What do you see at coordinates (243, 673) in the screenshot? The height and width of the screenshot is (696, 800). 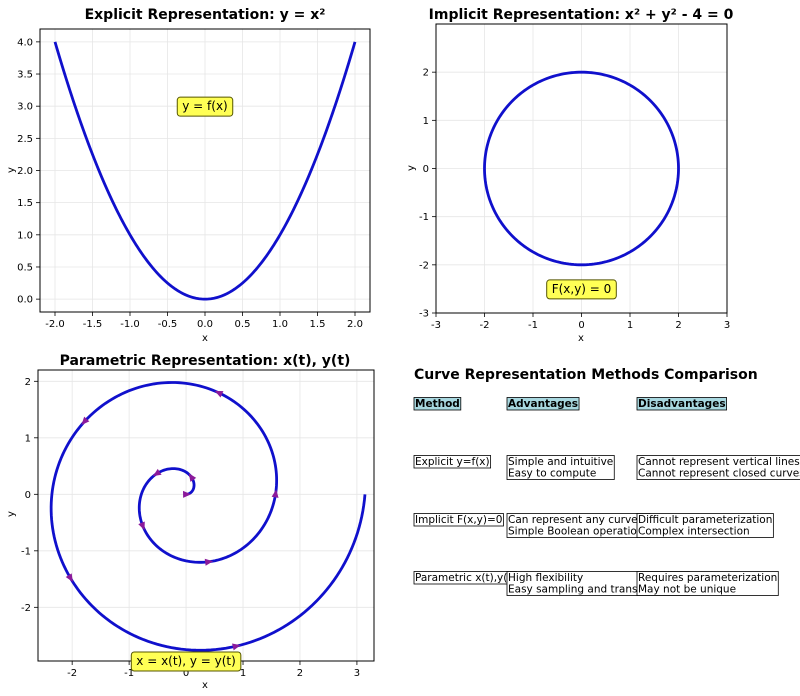 I see `parametric-x-tick-label: 1` at bounding box center [243, 673].